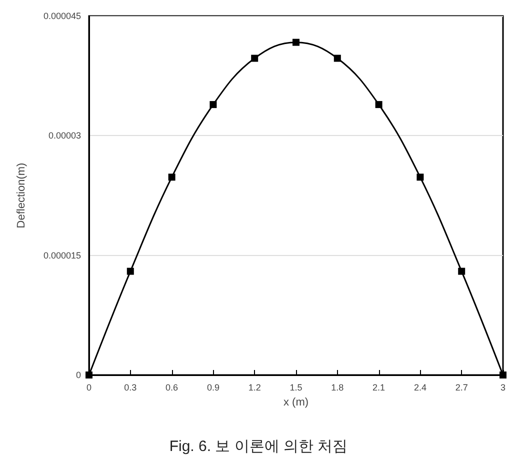 This screenshot has height=471, width=517. I want to click on x-tick-label: 1.2, so click(254, 387).